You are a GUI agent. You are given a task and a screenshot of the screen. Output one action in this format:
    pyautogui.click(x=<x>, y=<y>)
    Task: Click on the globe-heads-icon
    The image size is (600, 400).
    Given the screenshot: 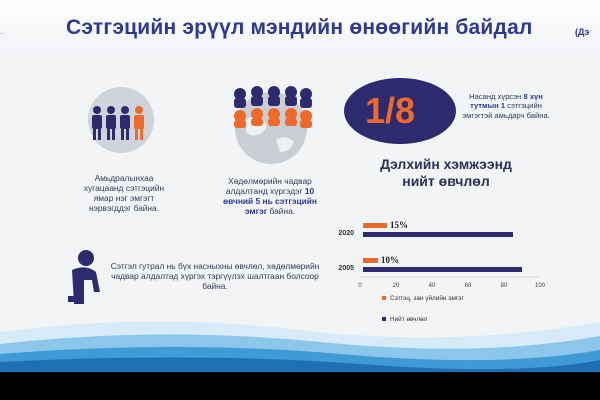 What is the action you would take?
    pyautogui.click(x=273, y=125)
    